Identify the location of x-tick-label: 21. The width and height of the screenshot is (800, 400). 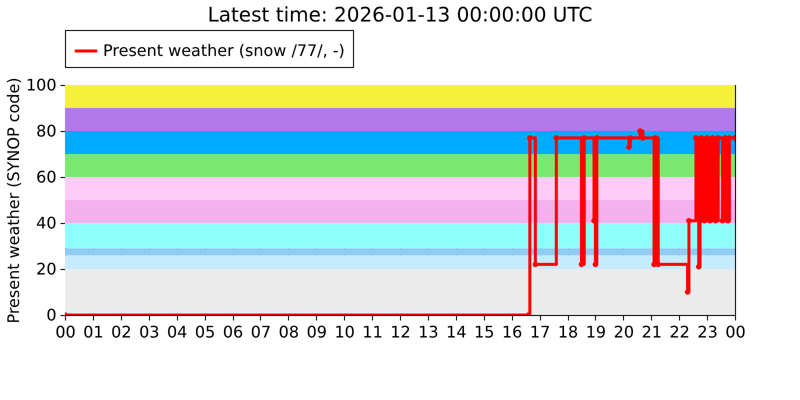
(652, 332).